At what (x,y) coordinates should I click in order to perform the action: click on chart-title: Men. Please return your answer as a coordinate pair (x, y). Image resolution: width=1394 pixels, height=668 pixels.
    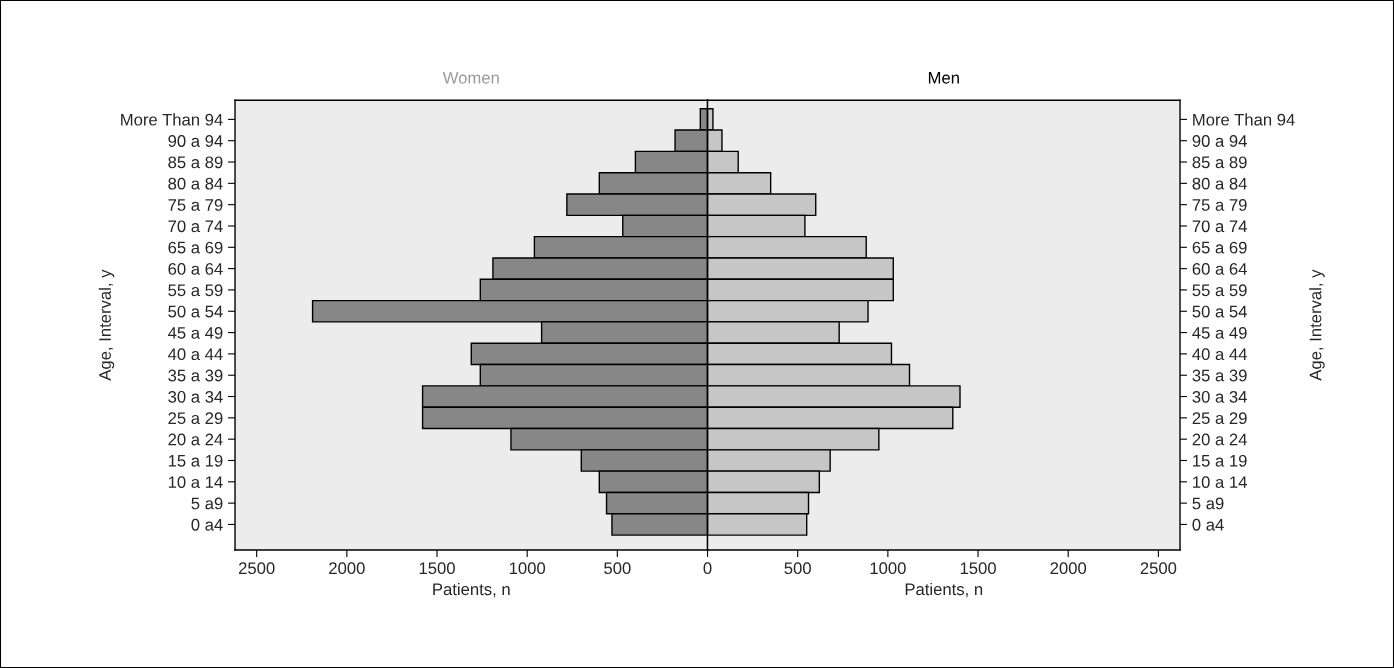
    Looking at the image, I should click on (943, 78).